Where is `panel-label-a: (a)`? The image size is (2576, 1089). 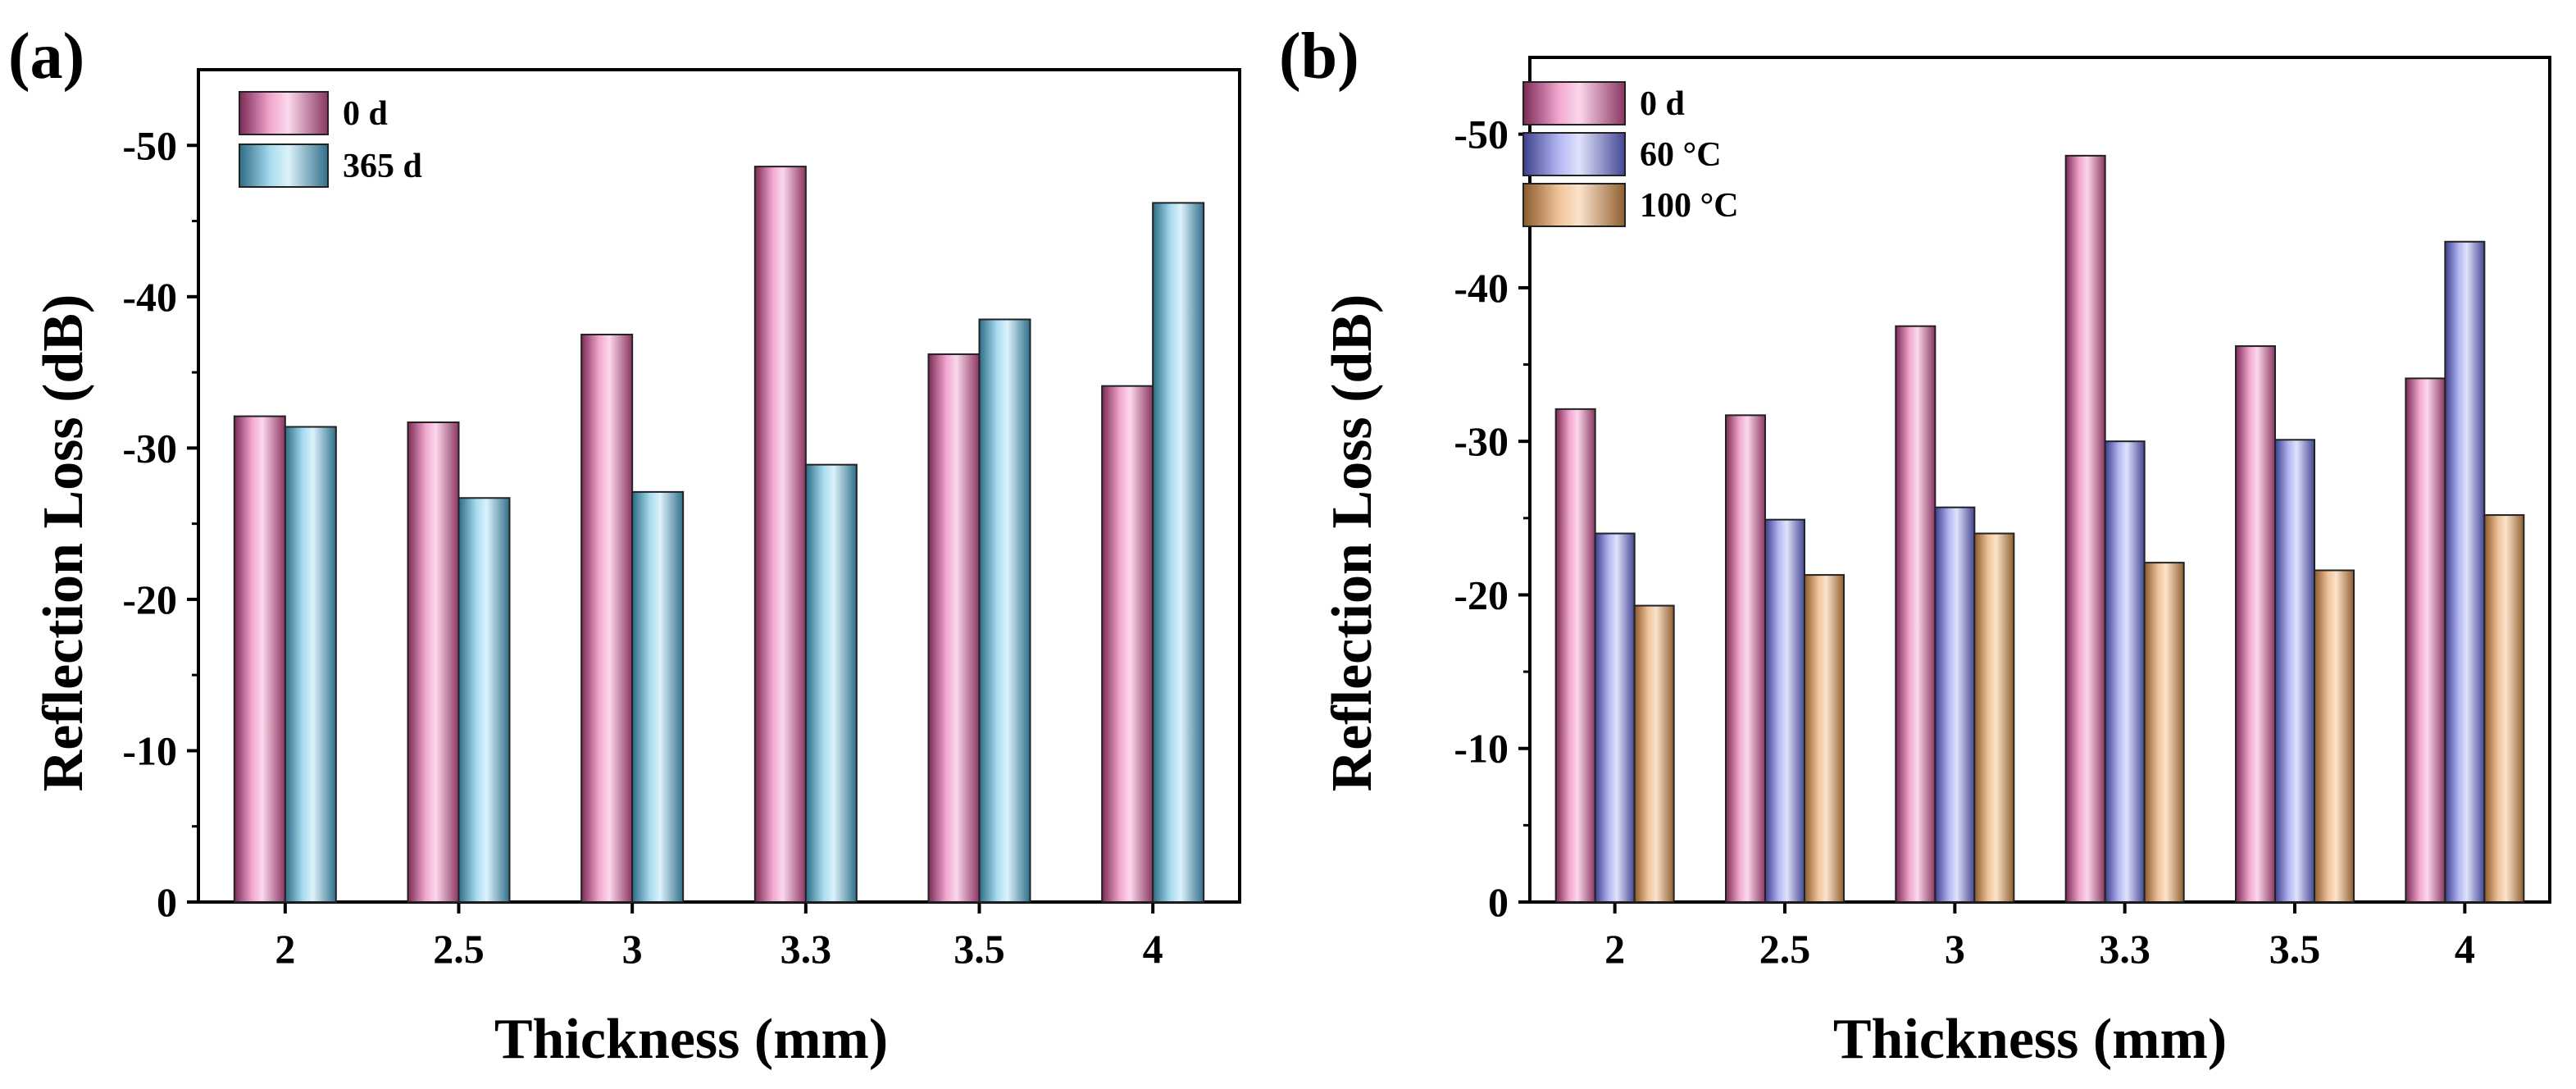 panel-label-a: (a) is located at coordinates (46, 57).